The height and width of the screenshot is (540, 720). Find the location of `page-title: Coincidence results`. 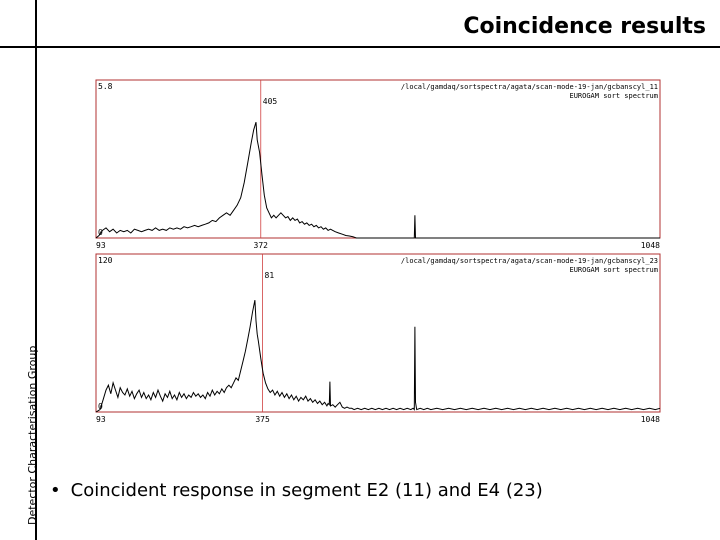

page-title: Coincidence results is located at coordinates (584, 26).